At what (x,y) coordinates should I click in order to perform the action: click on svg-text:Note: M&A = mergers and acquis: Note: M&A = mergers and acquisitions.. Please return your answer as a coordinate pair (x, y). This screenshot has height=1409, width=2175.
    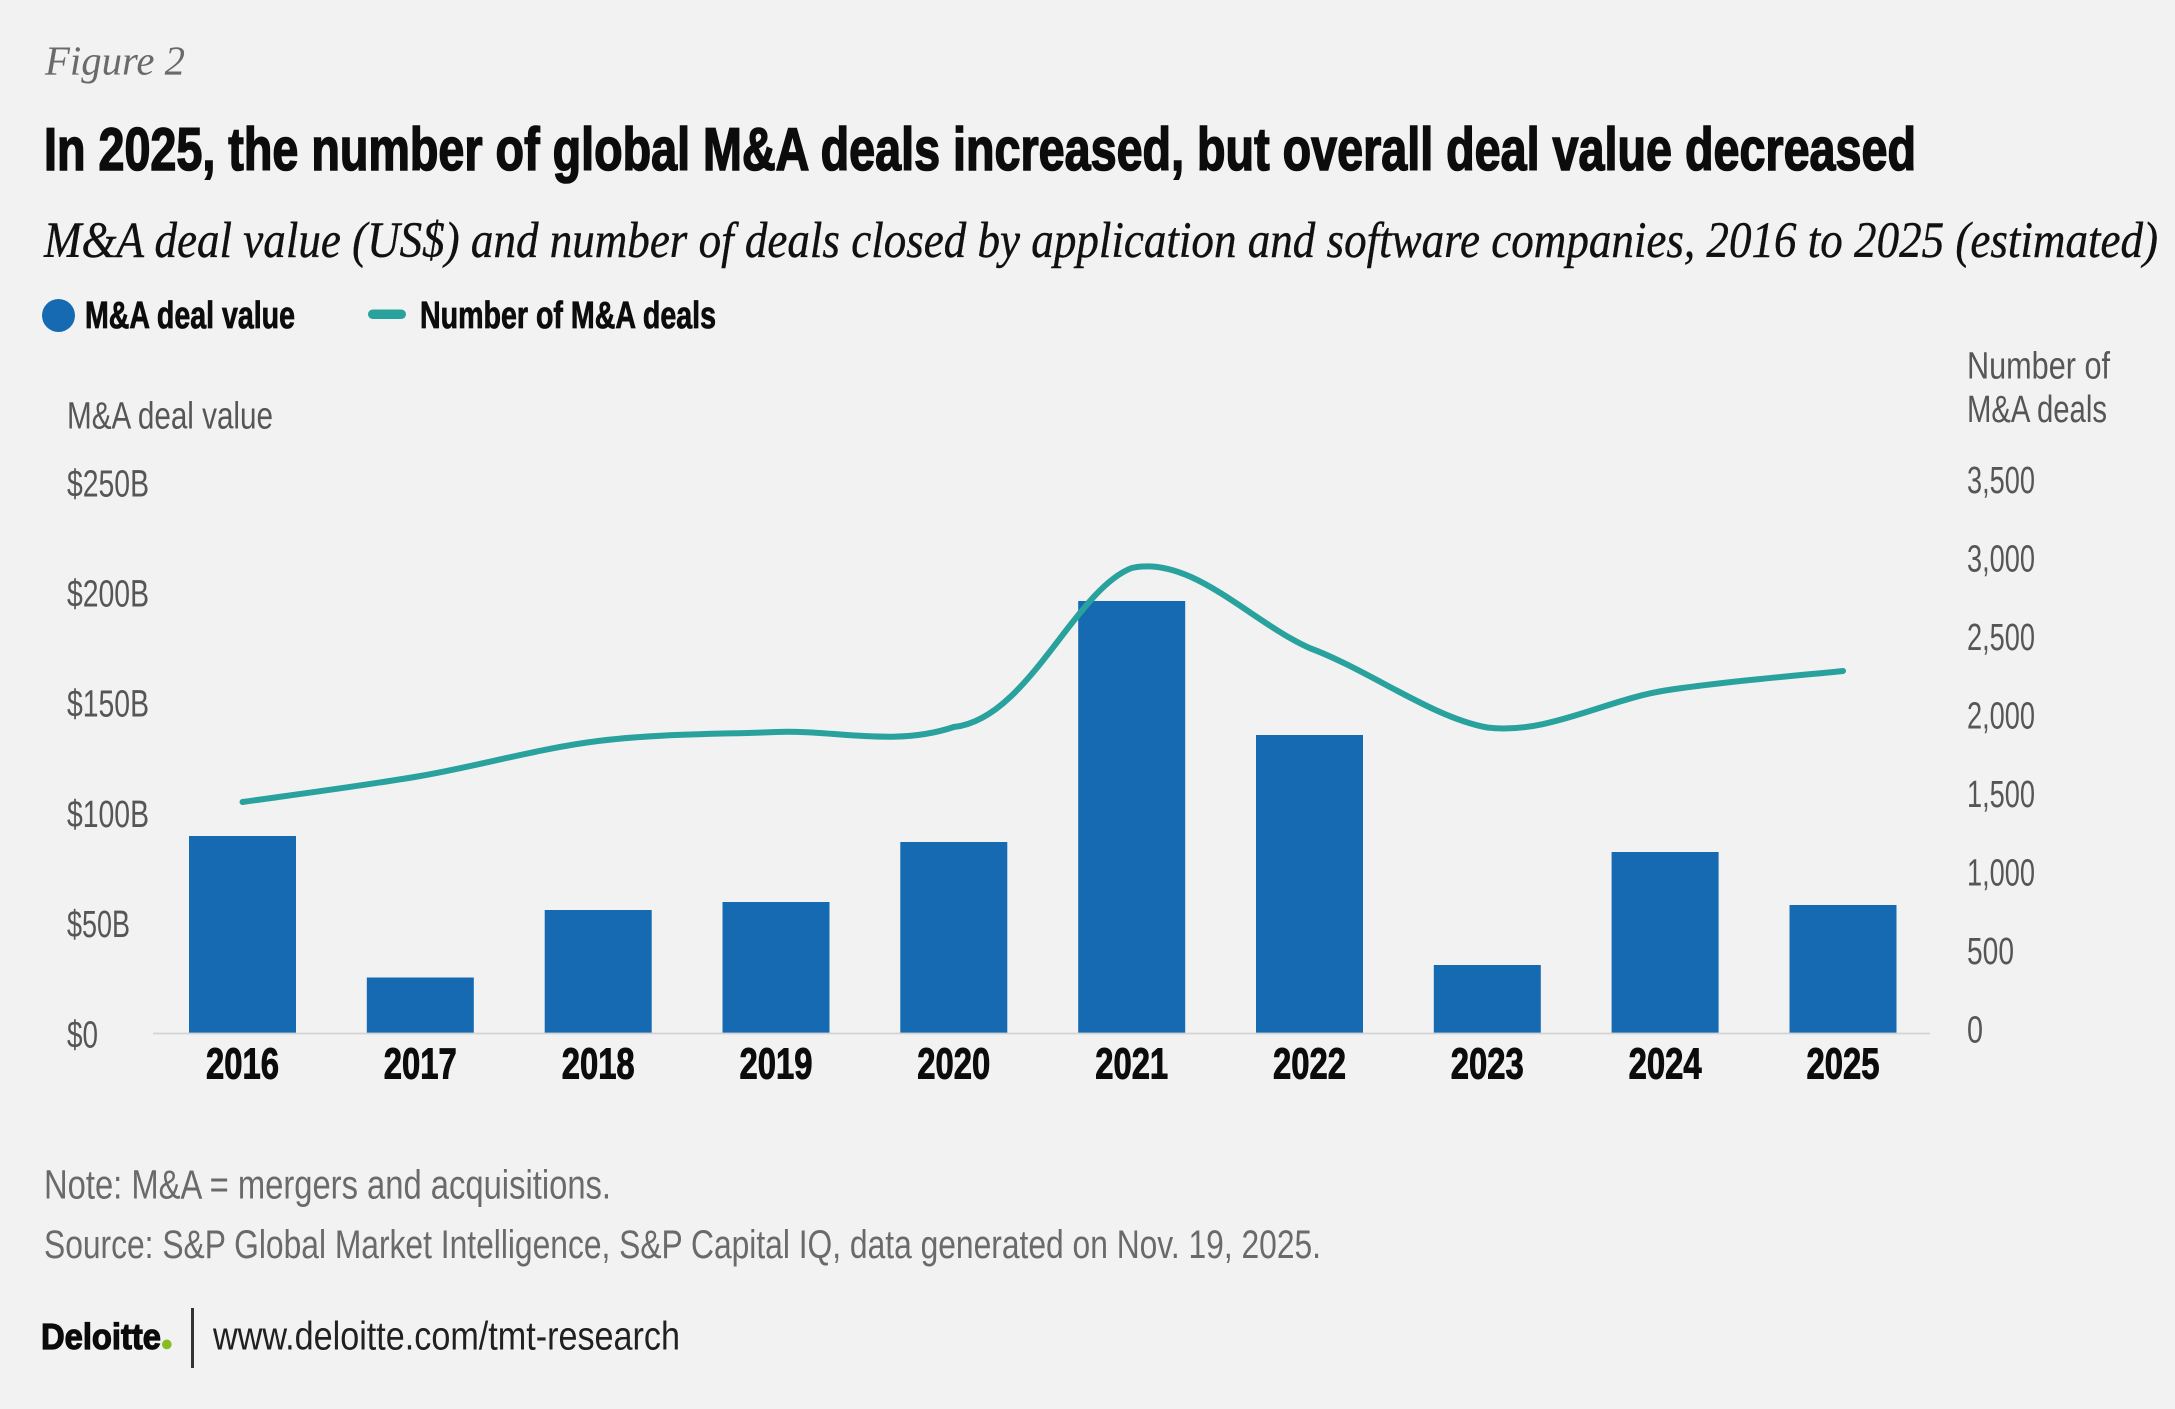
    Looking at the image, I should click on (327, 1185).